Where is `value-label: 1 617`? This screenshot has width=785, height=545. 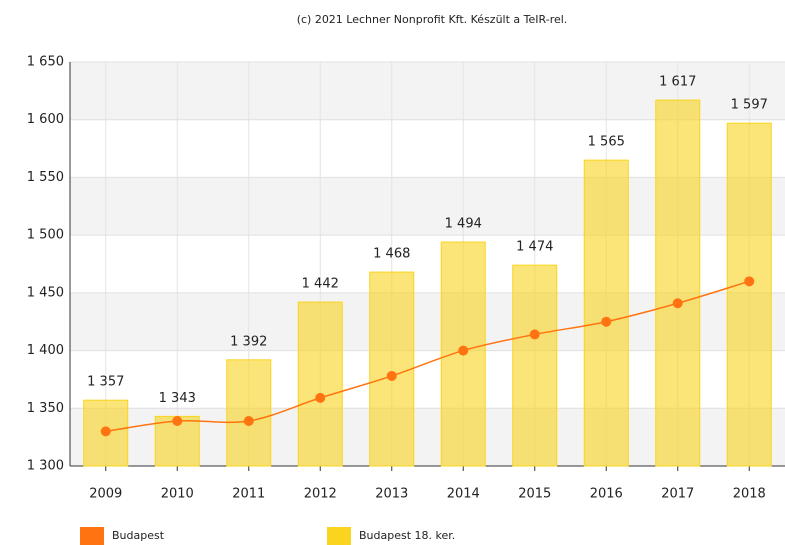 value-label: 1 617 is located at coordinates (677, 82).